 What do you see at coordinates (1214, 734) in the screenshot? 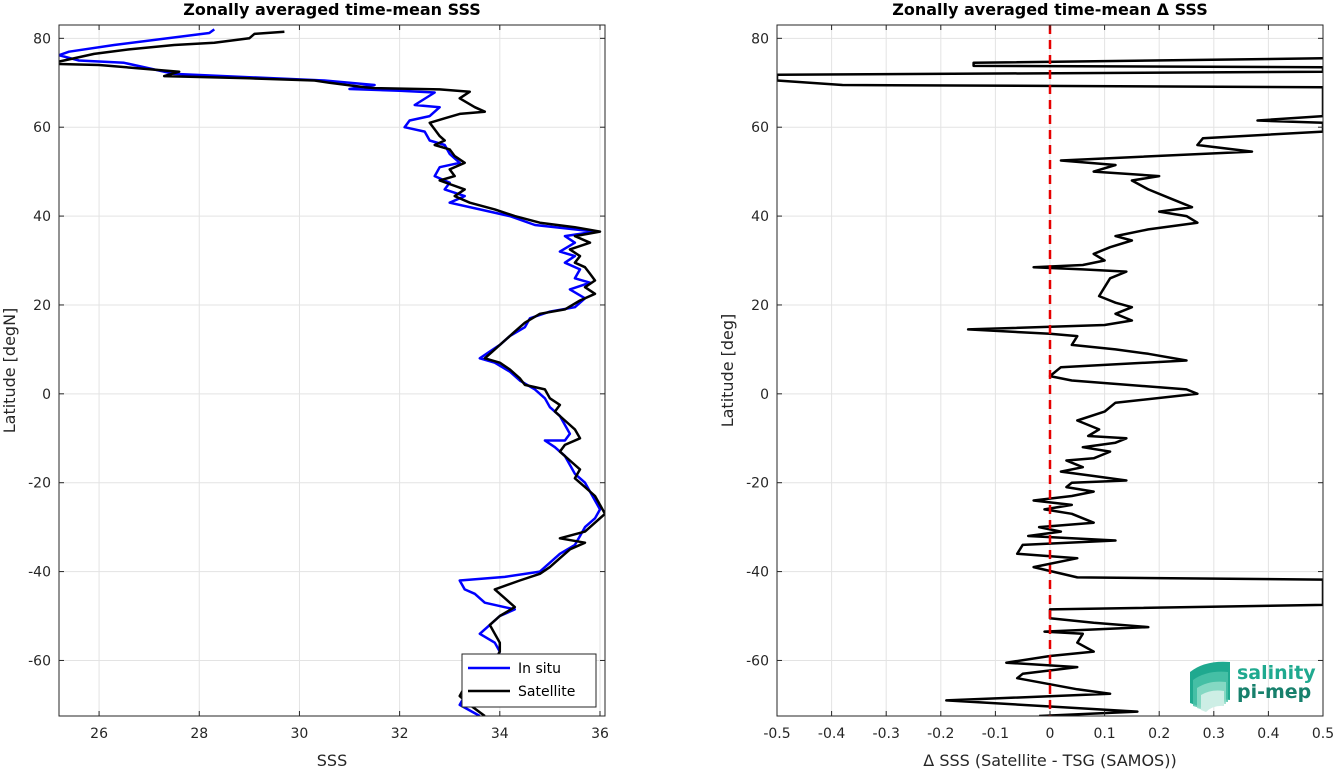
I see `x-tick-label: 0.3` at bounding box center [1214, 734].